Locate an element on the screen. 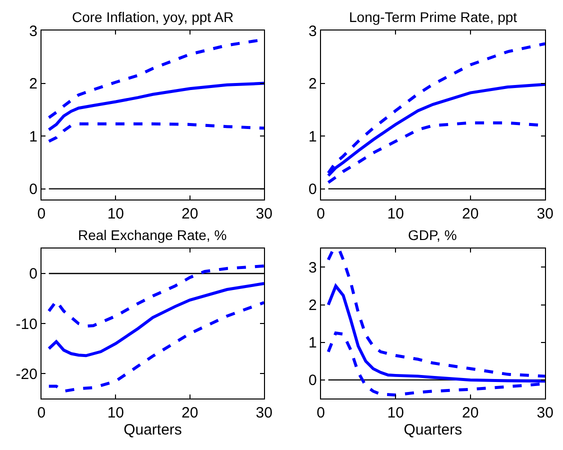 This screenshot has width=563, height=450. chart-title: Core Inflation, yoy, ppt AR is located at coordinates (153, 17).